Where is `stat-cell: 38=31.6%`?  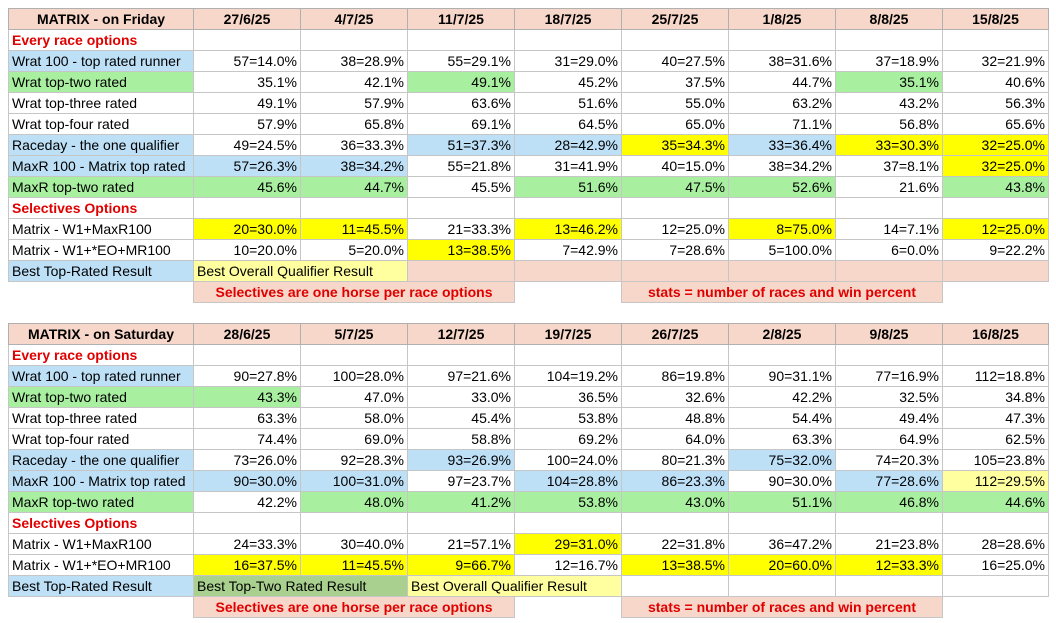
stat-cell: 38=31.6% is located at coordinates (782, 61).